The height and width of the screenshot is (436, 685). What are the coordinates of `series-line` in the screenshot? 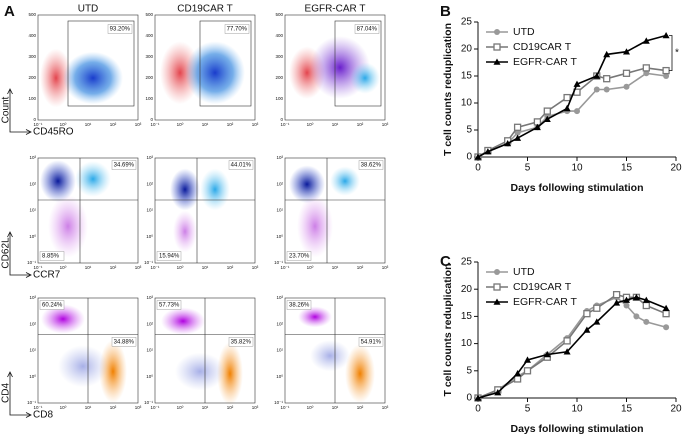 It's located at (572, 347).